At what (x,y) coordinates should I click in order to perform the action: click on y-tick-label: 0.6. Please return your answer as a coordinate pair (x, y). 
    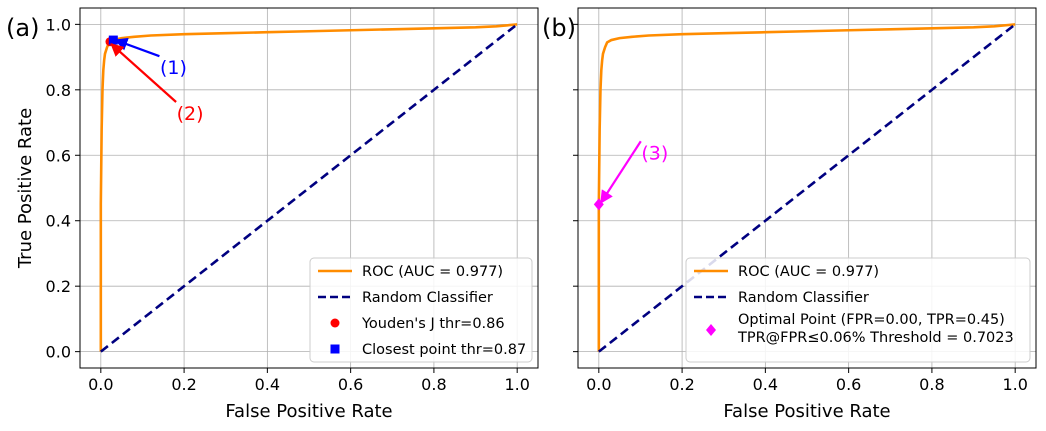
    Looking at the image, I should click on (58, 155).